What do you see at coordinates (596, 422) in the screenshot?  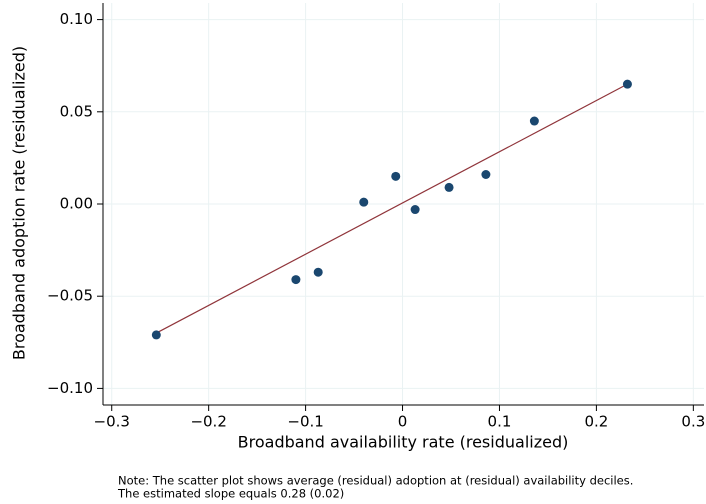 I see `x-tick-label: 0.2` at bounding box center [596, 422].